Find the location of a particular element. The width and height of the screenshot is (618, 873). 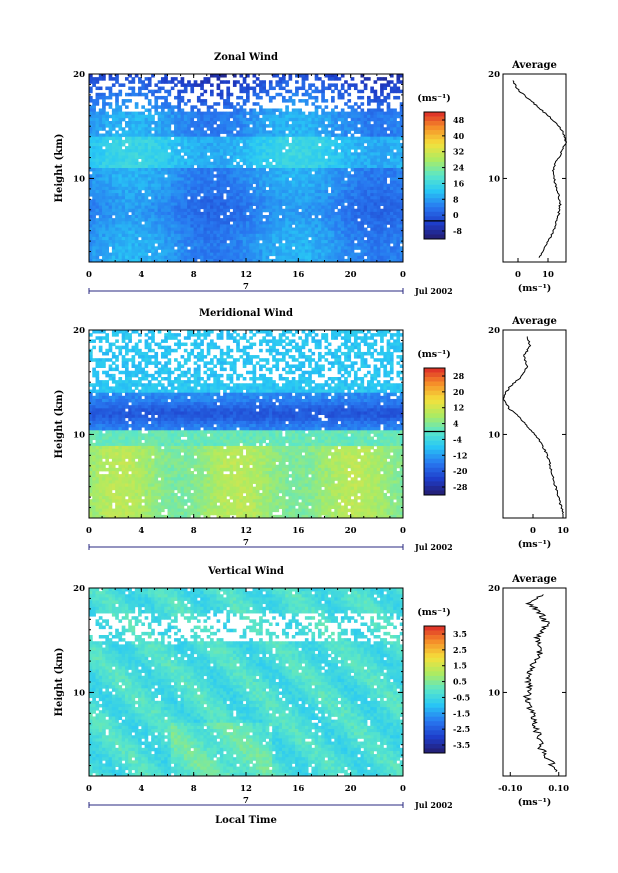

panel-title: Zonal Wind is located at coordinates (246, 57).